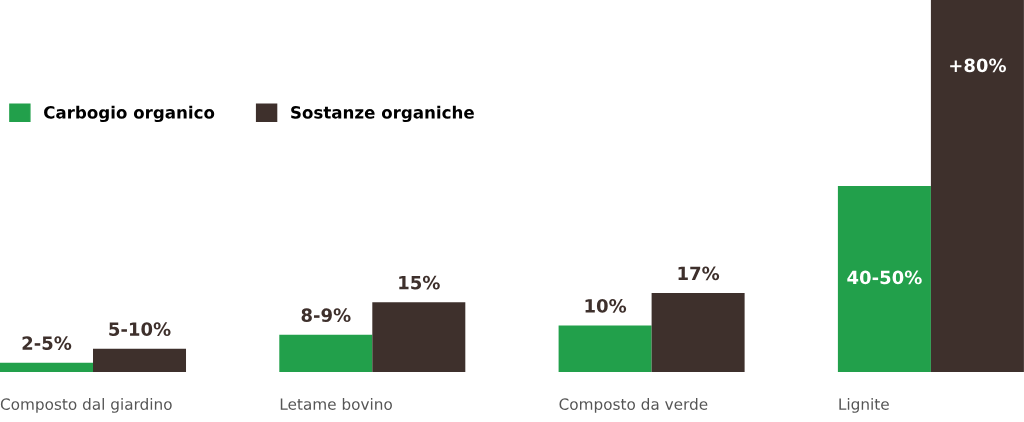 The height and width of the screenshot is (422, 1024). What do you see at coordinates (633, 405) in the screenshot?
I see `x-tick-label: Composto da verde` at bounding box center [633, 405].